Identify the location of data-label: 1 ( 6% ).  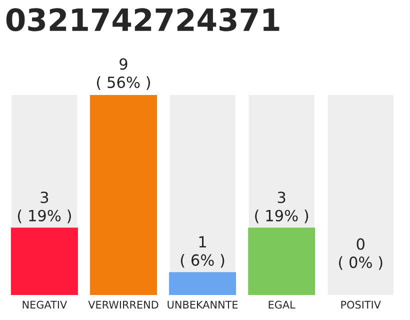
(202, 252).